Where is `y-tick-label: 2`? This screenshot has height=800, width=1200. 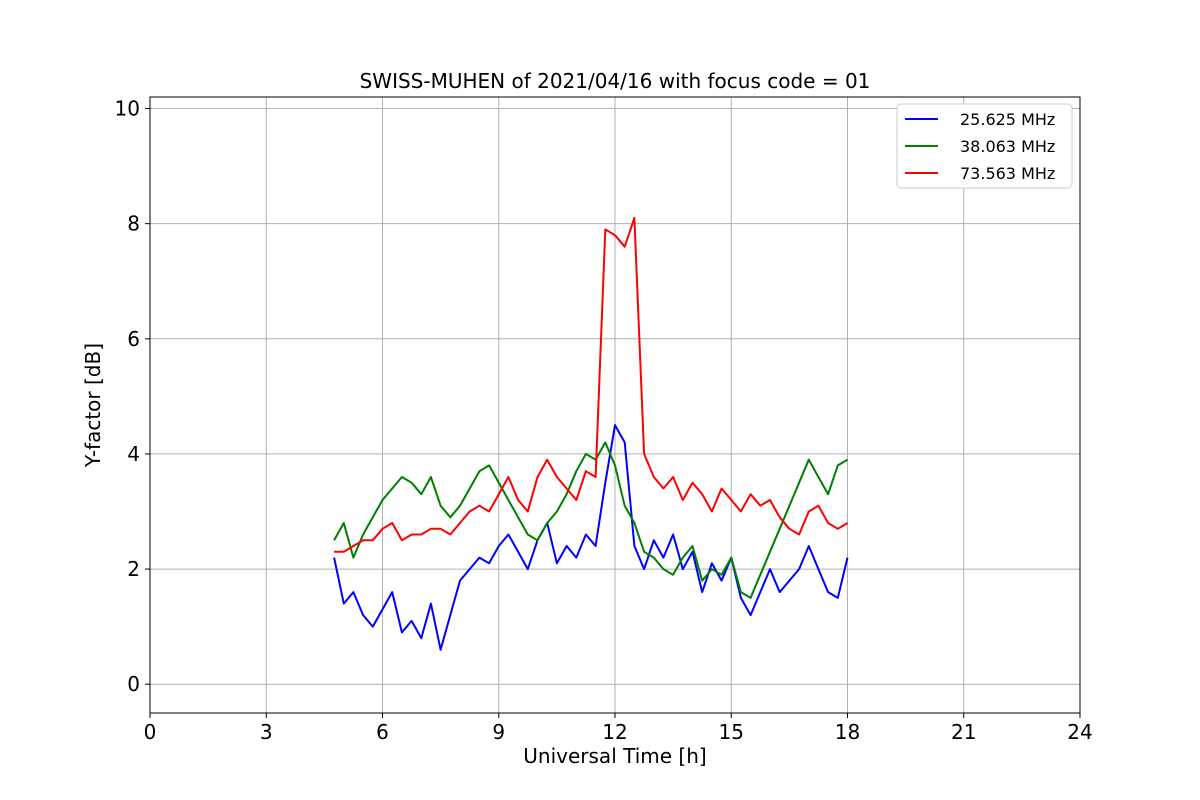
y-tick-label: 2 is located at coordinates (133, 569).